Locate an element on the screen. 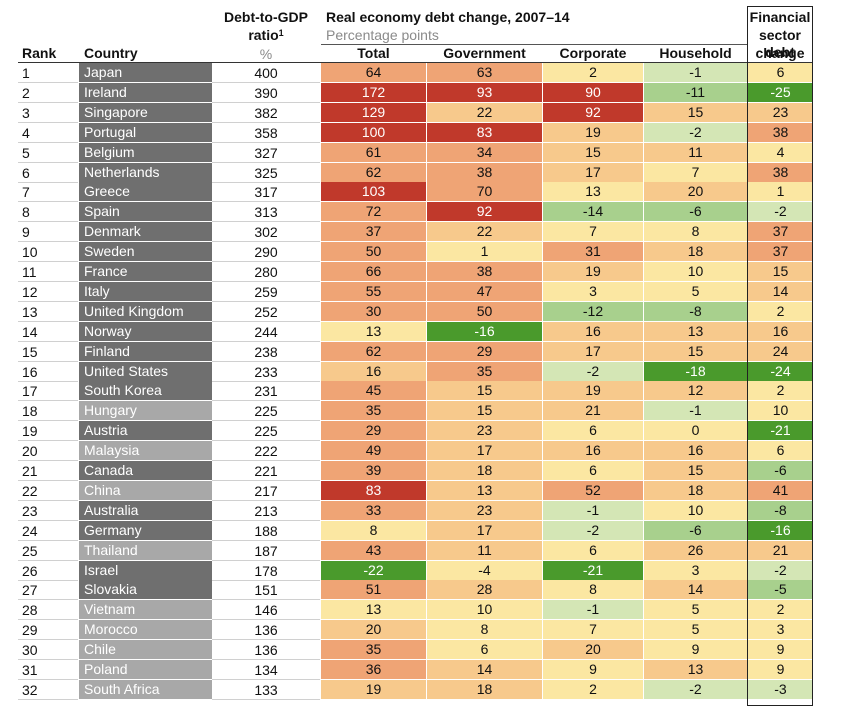 The image size is (854, 706). corp-cell: 19 is located at coordinates (593, 132).